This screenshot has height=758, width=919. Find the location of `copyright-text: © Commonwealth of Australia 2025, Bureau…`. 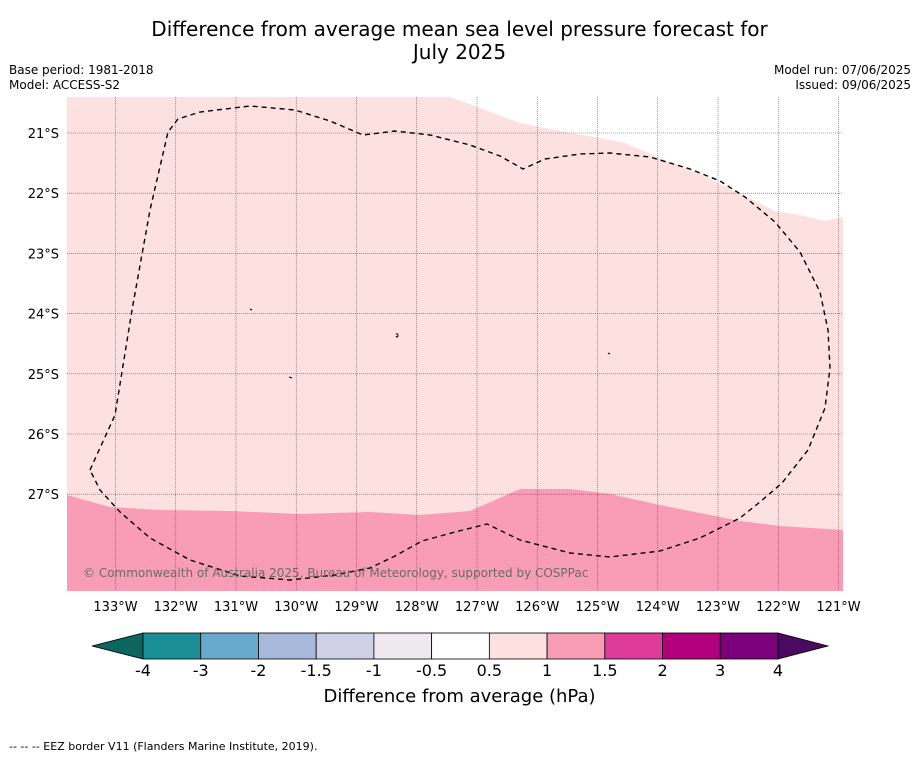

copyright-text: © Commonwealth of Australia 2025, Bureau… is located at coordinates (335, 573).